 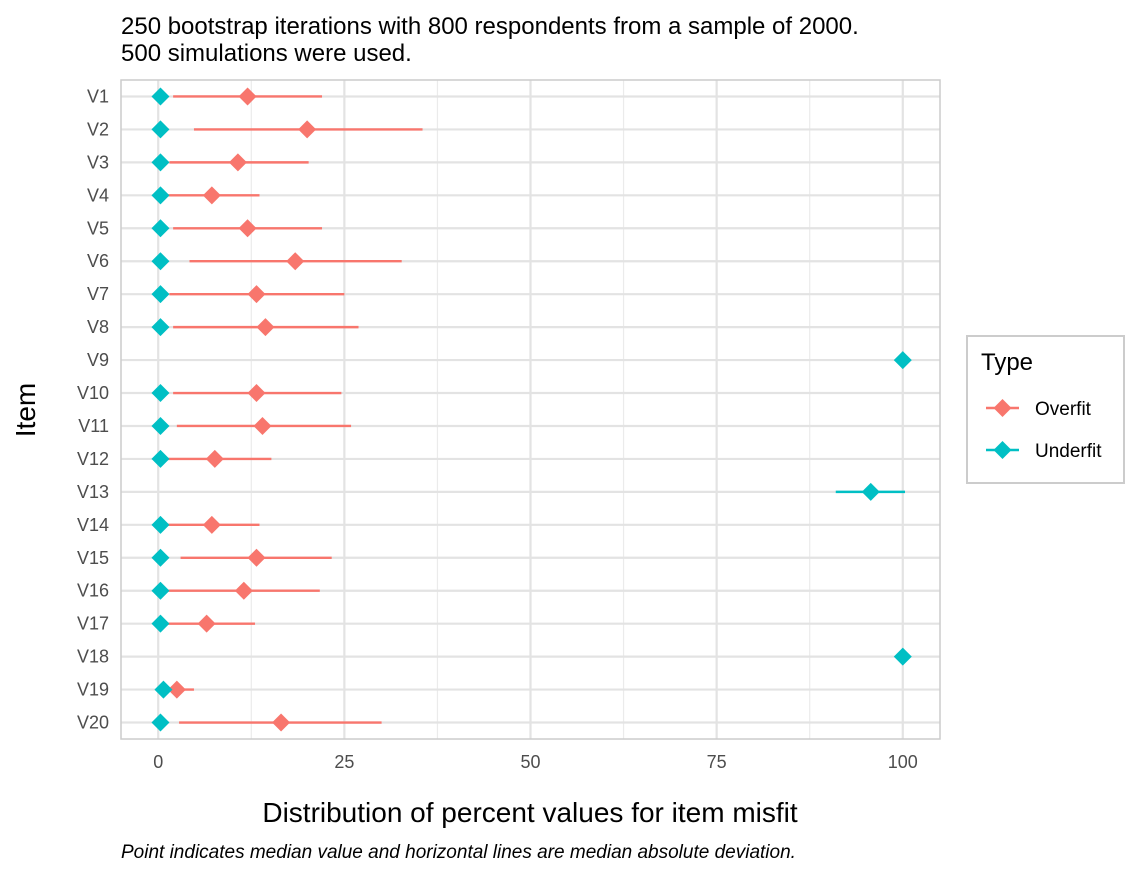 What do you see at coordinates (93, 393) in the screenshot?
I see `y-tick-label: V10` at bounding box center [93, 393].